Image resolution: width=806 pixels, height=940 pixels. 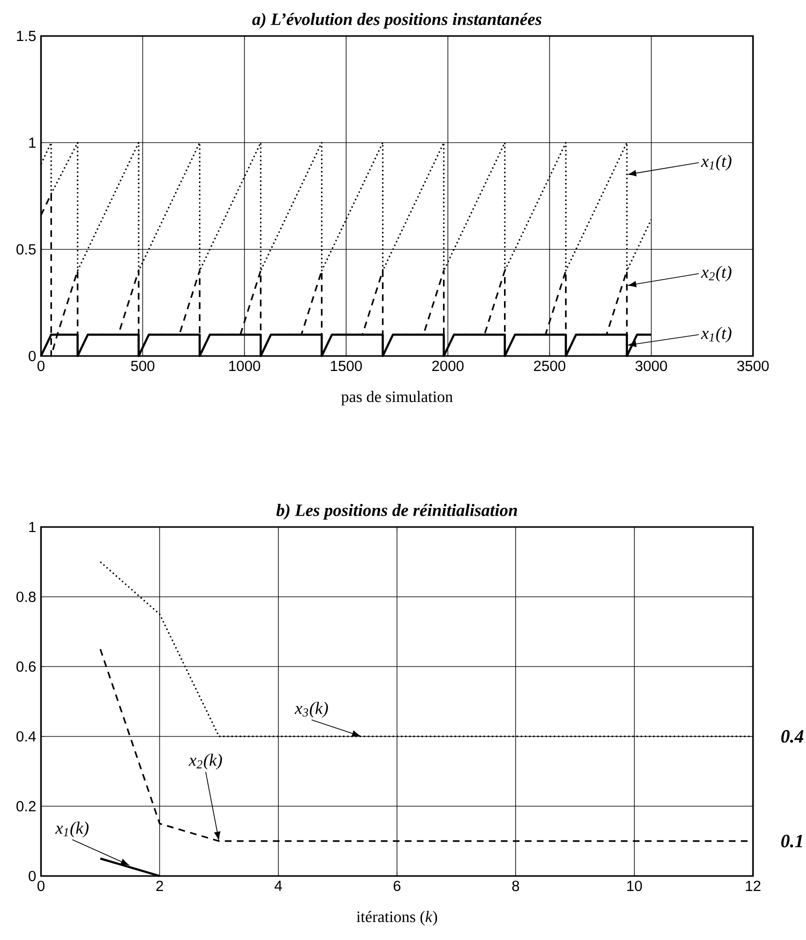 What do you see at coordinates (397, 20) in the screenshot?
I see `chart-title: a) L’évolution des positions instantanées` at bounding box center [397, 20].